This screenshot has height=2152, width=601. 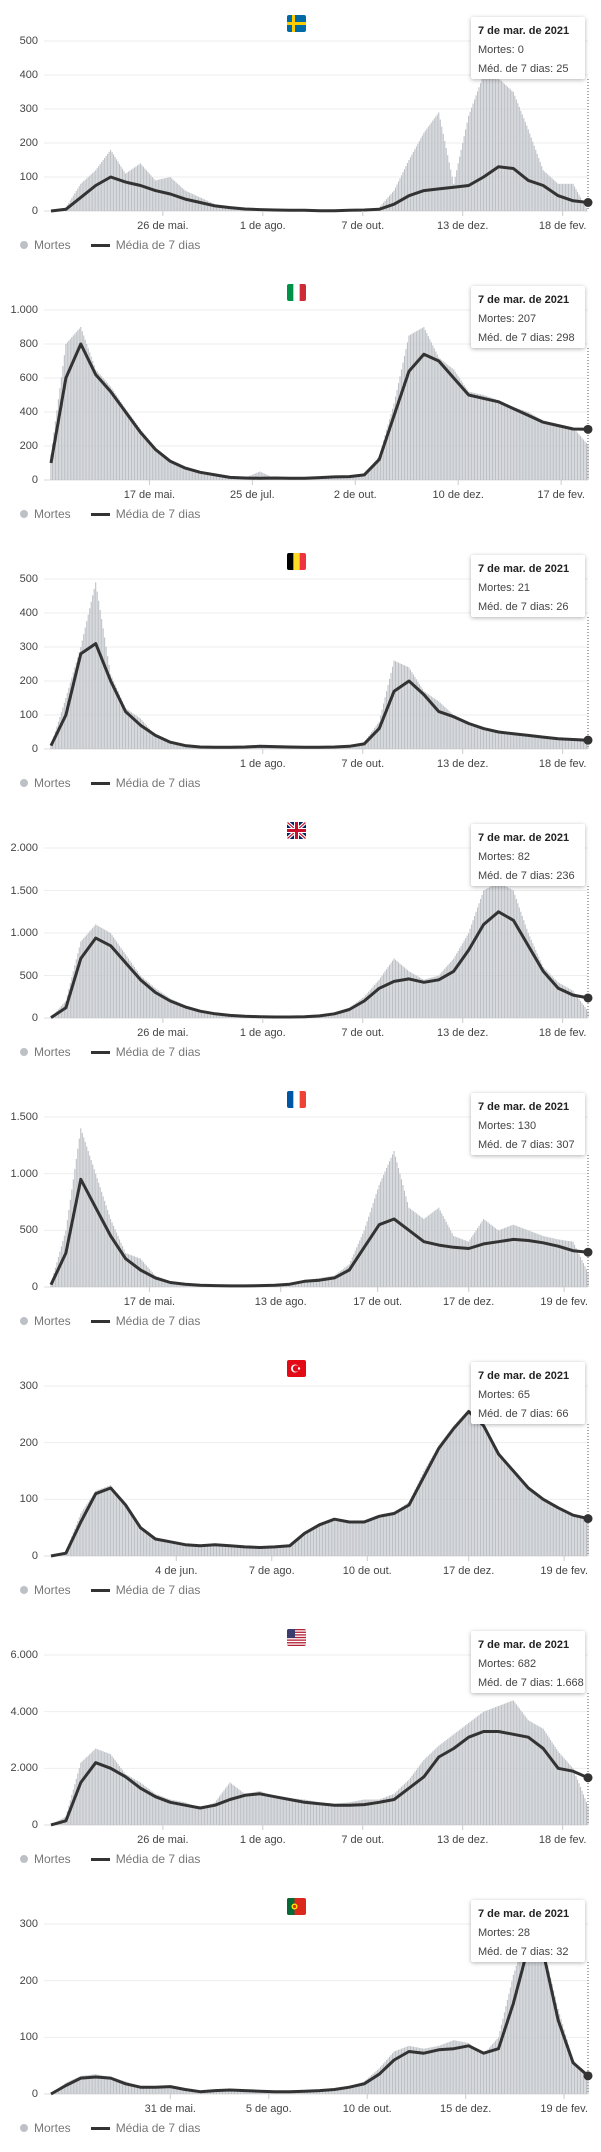 I want to click on y-tick-label: 200, so click(x=20, y=1981).